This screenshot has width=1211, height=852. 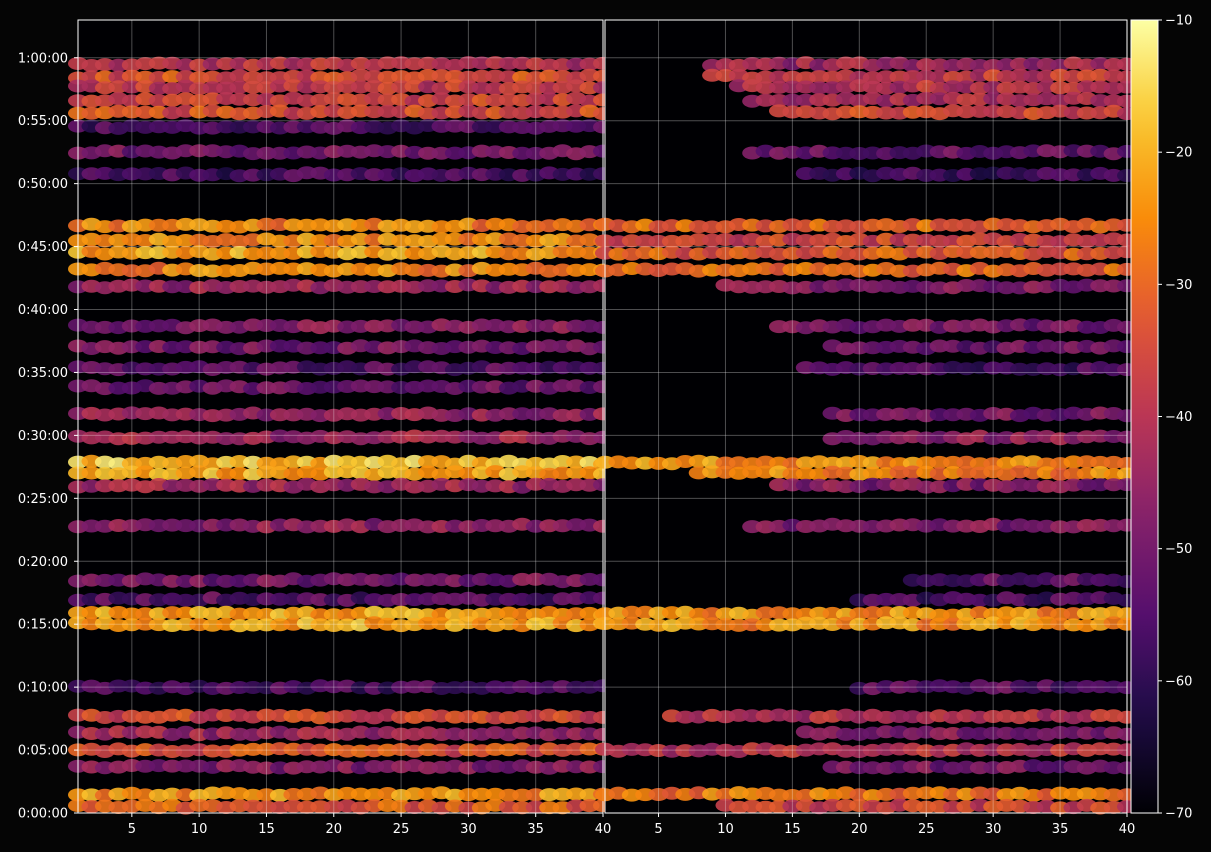 What do you see at coordinates (43, 58) in the screenshot?
I see `y-tick-label: 1:00:00` at bounding box center [43, 58].